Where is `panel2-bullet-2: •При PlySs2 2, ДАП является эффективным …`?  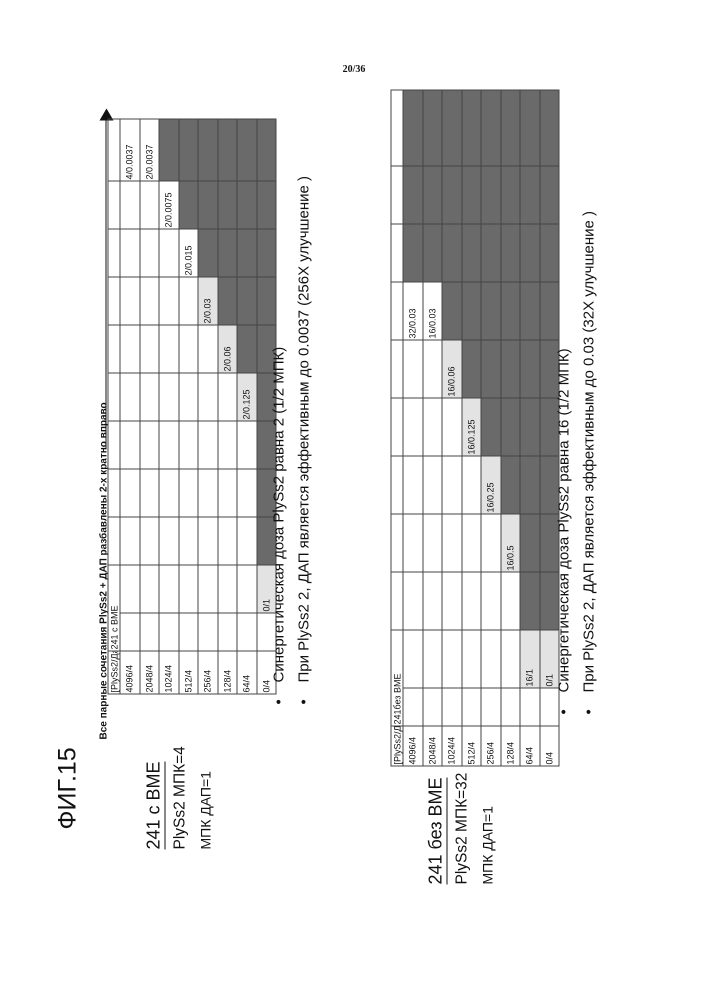 panel2-bullet-2: •При PlySs2 2, ДАП является эффективным … is located at coordinates (589, 463).